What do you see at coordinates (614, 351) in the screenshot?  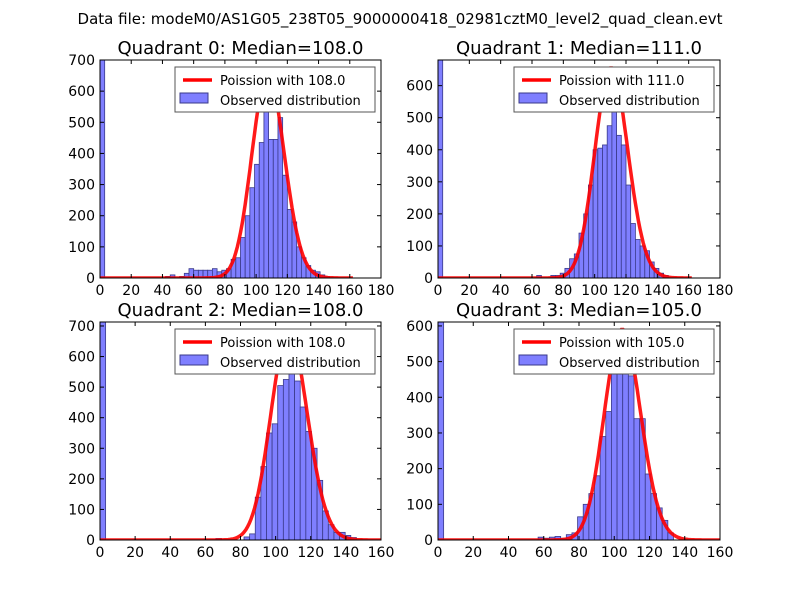 I see `legend: Poission with 105.0 Observed distribution` at bounding box center [614, 351].